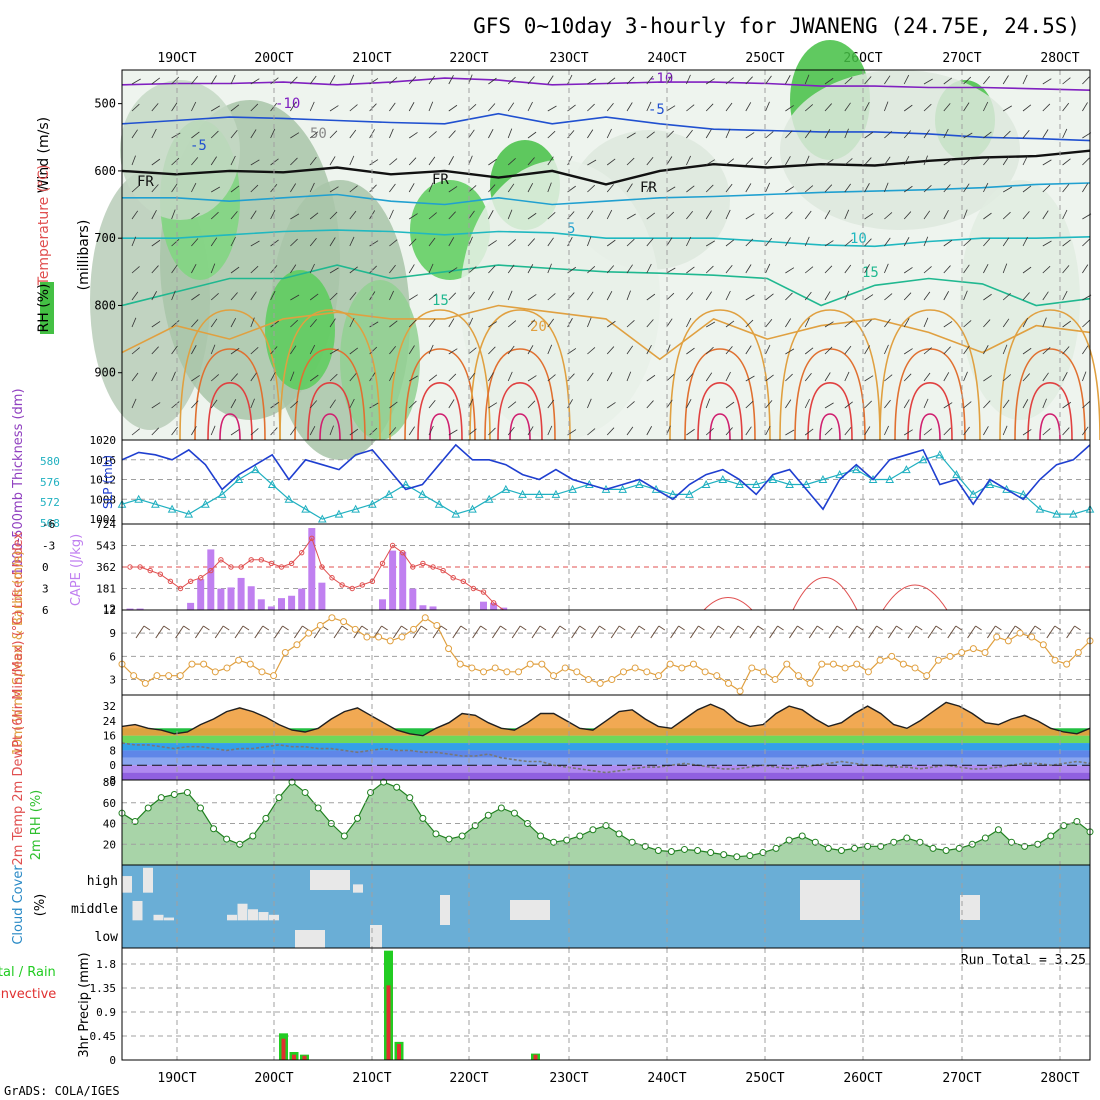 This screenshot has width=1100, height=1100. Describe the element at coordinates (568, 1078) in the screenshot. I see `date-tick-label-bottom: 23OCT` at that location.